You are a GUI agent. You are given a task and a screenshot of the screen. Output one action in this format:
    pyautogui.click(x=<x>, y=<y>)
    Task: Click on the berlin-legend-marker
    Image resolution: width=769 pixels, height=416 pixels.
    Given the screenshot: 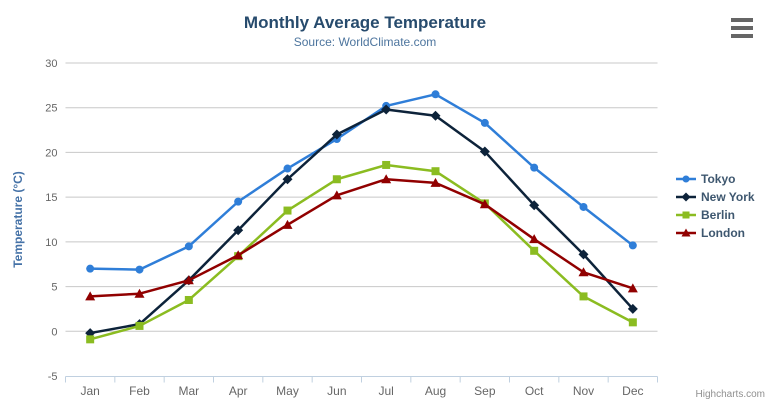 What is the action you would take?
    pyautogui.click(x=686, y=215)
    